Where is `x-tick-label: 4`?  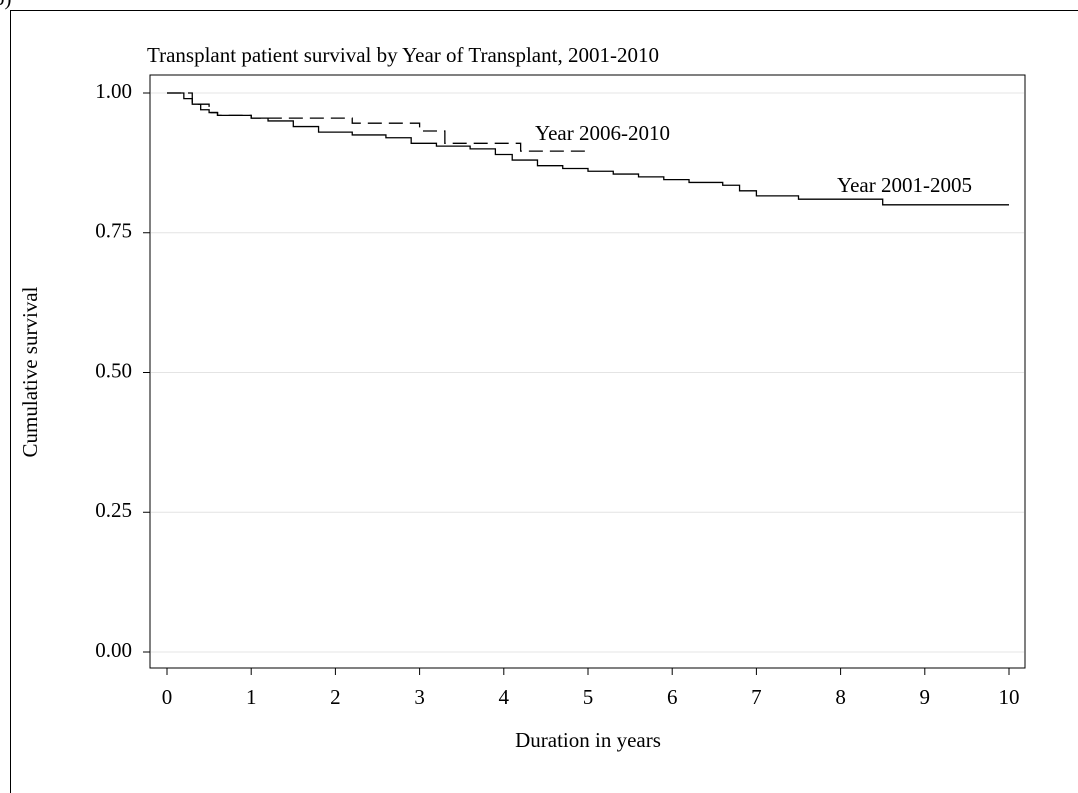
x-tick-label: 4 is located at coordinates (504, 697).